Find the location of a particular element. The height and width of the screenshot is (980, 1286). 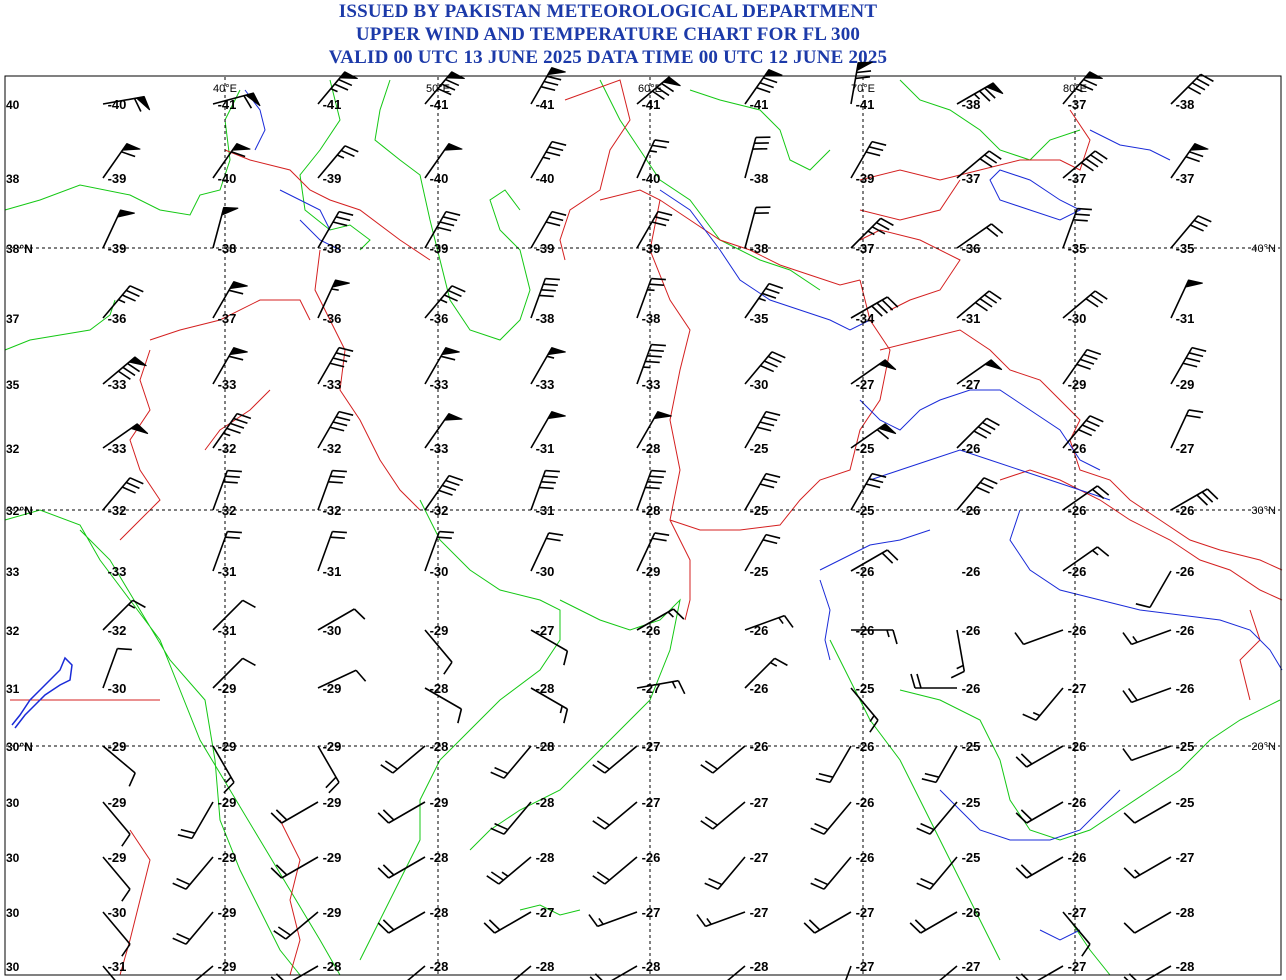

lake is located at coordinates (42, 692).